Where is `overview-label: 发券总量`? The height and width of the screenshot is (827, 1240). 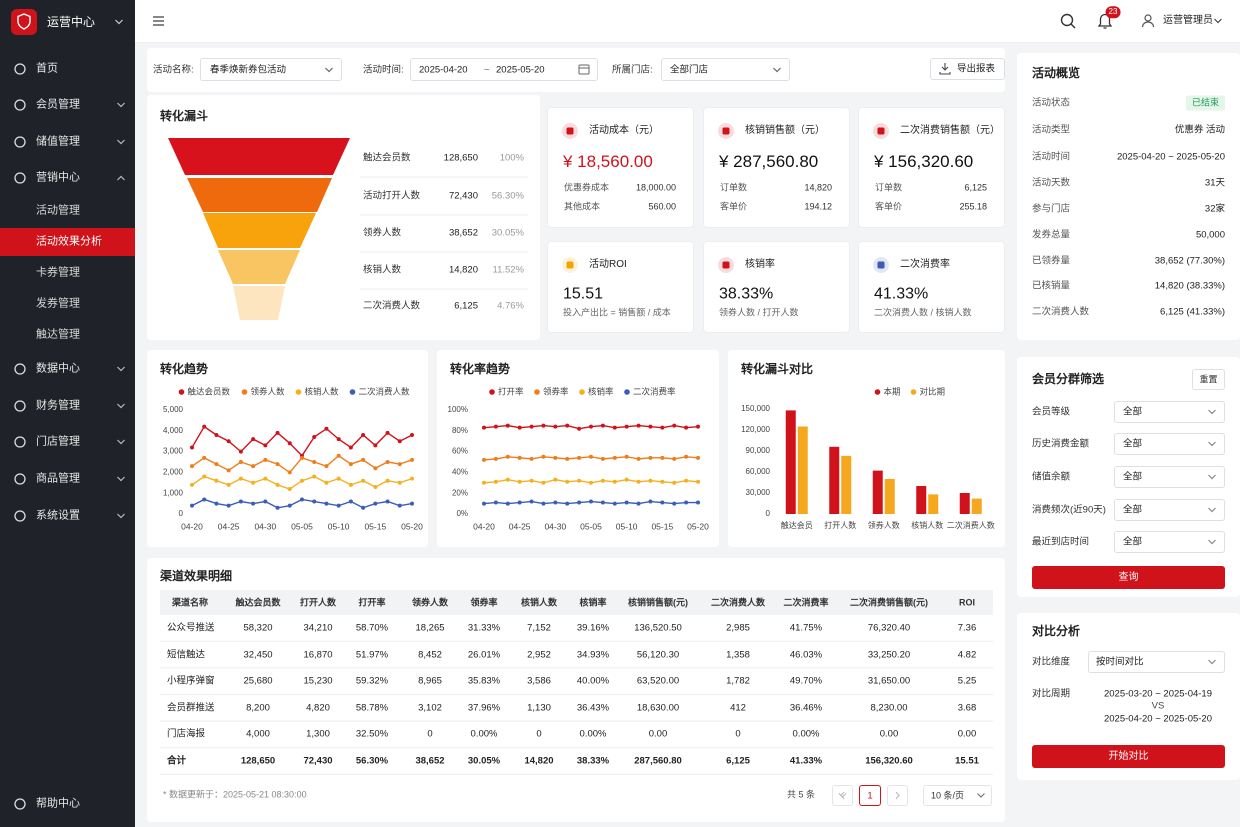
overview-label: 发券总量 is located at coordinates (1051, 235).